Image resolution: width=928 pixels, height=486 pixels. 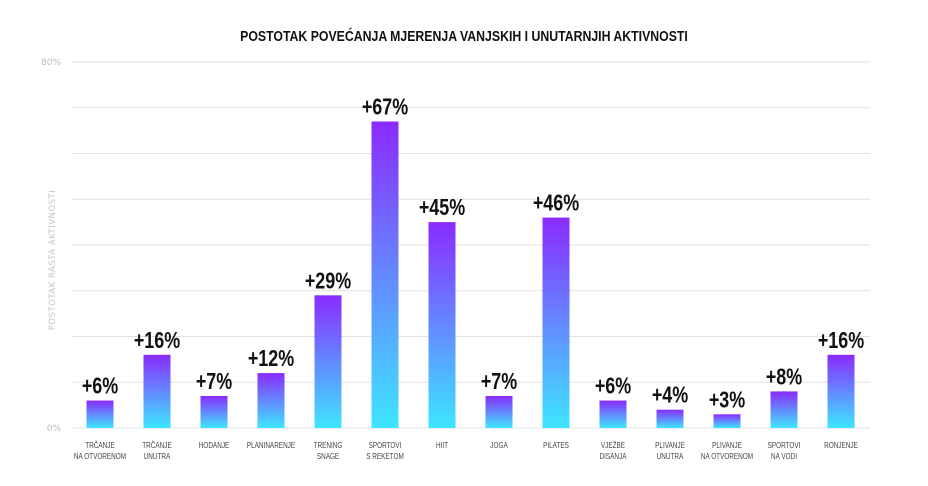 I want to click on data-label: +46%, so click(x=556, y=203).